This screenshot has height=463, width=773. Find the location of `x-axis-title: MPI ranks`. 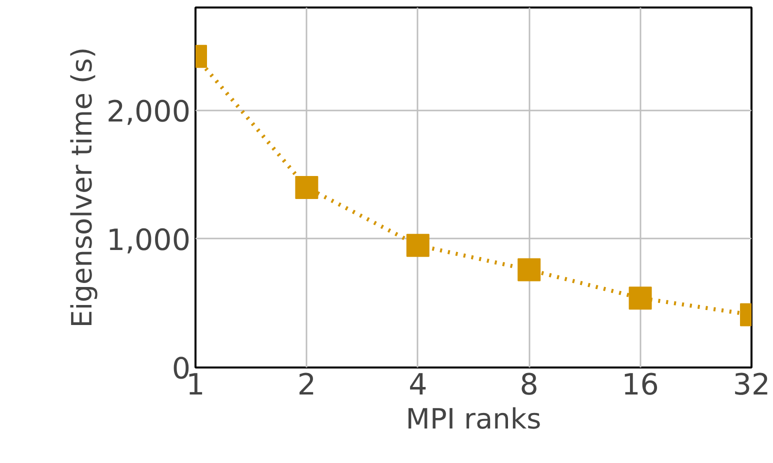

x-axis-title: MPI ranks is located at coordinates (474, 419).